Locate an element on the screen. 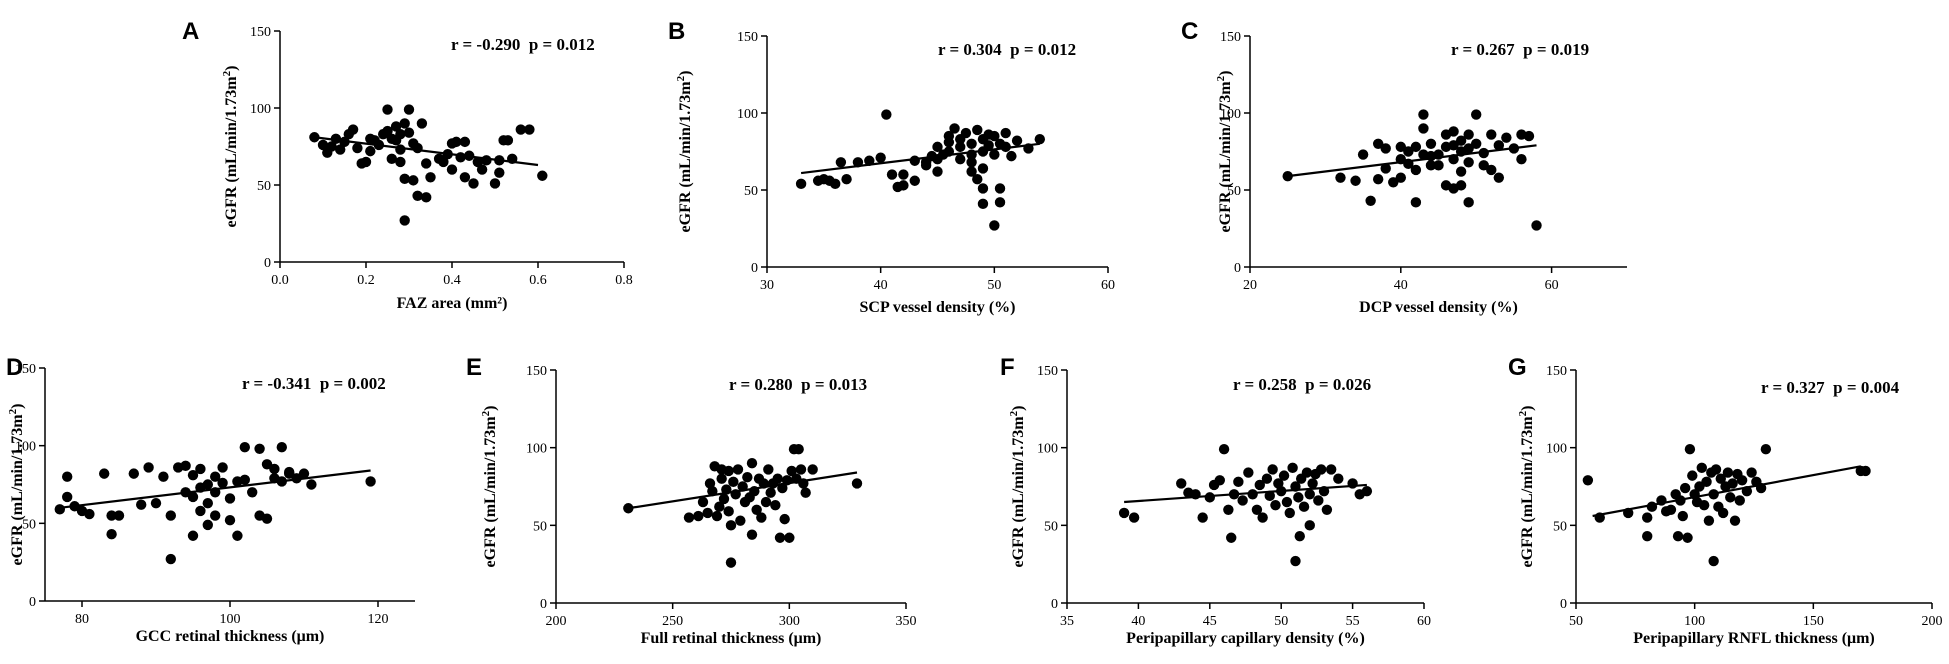 Image resolution: width=1949 pixels, height=664 pixels. y-tick-label: 100 is located at coordinates (747, 114).